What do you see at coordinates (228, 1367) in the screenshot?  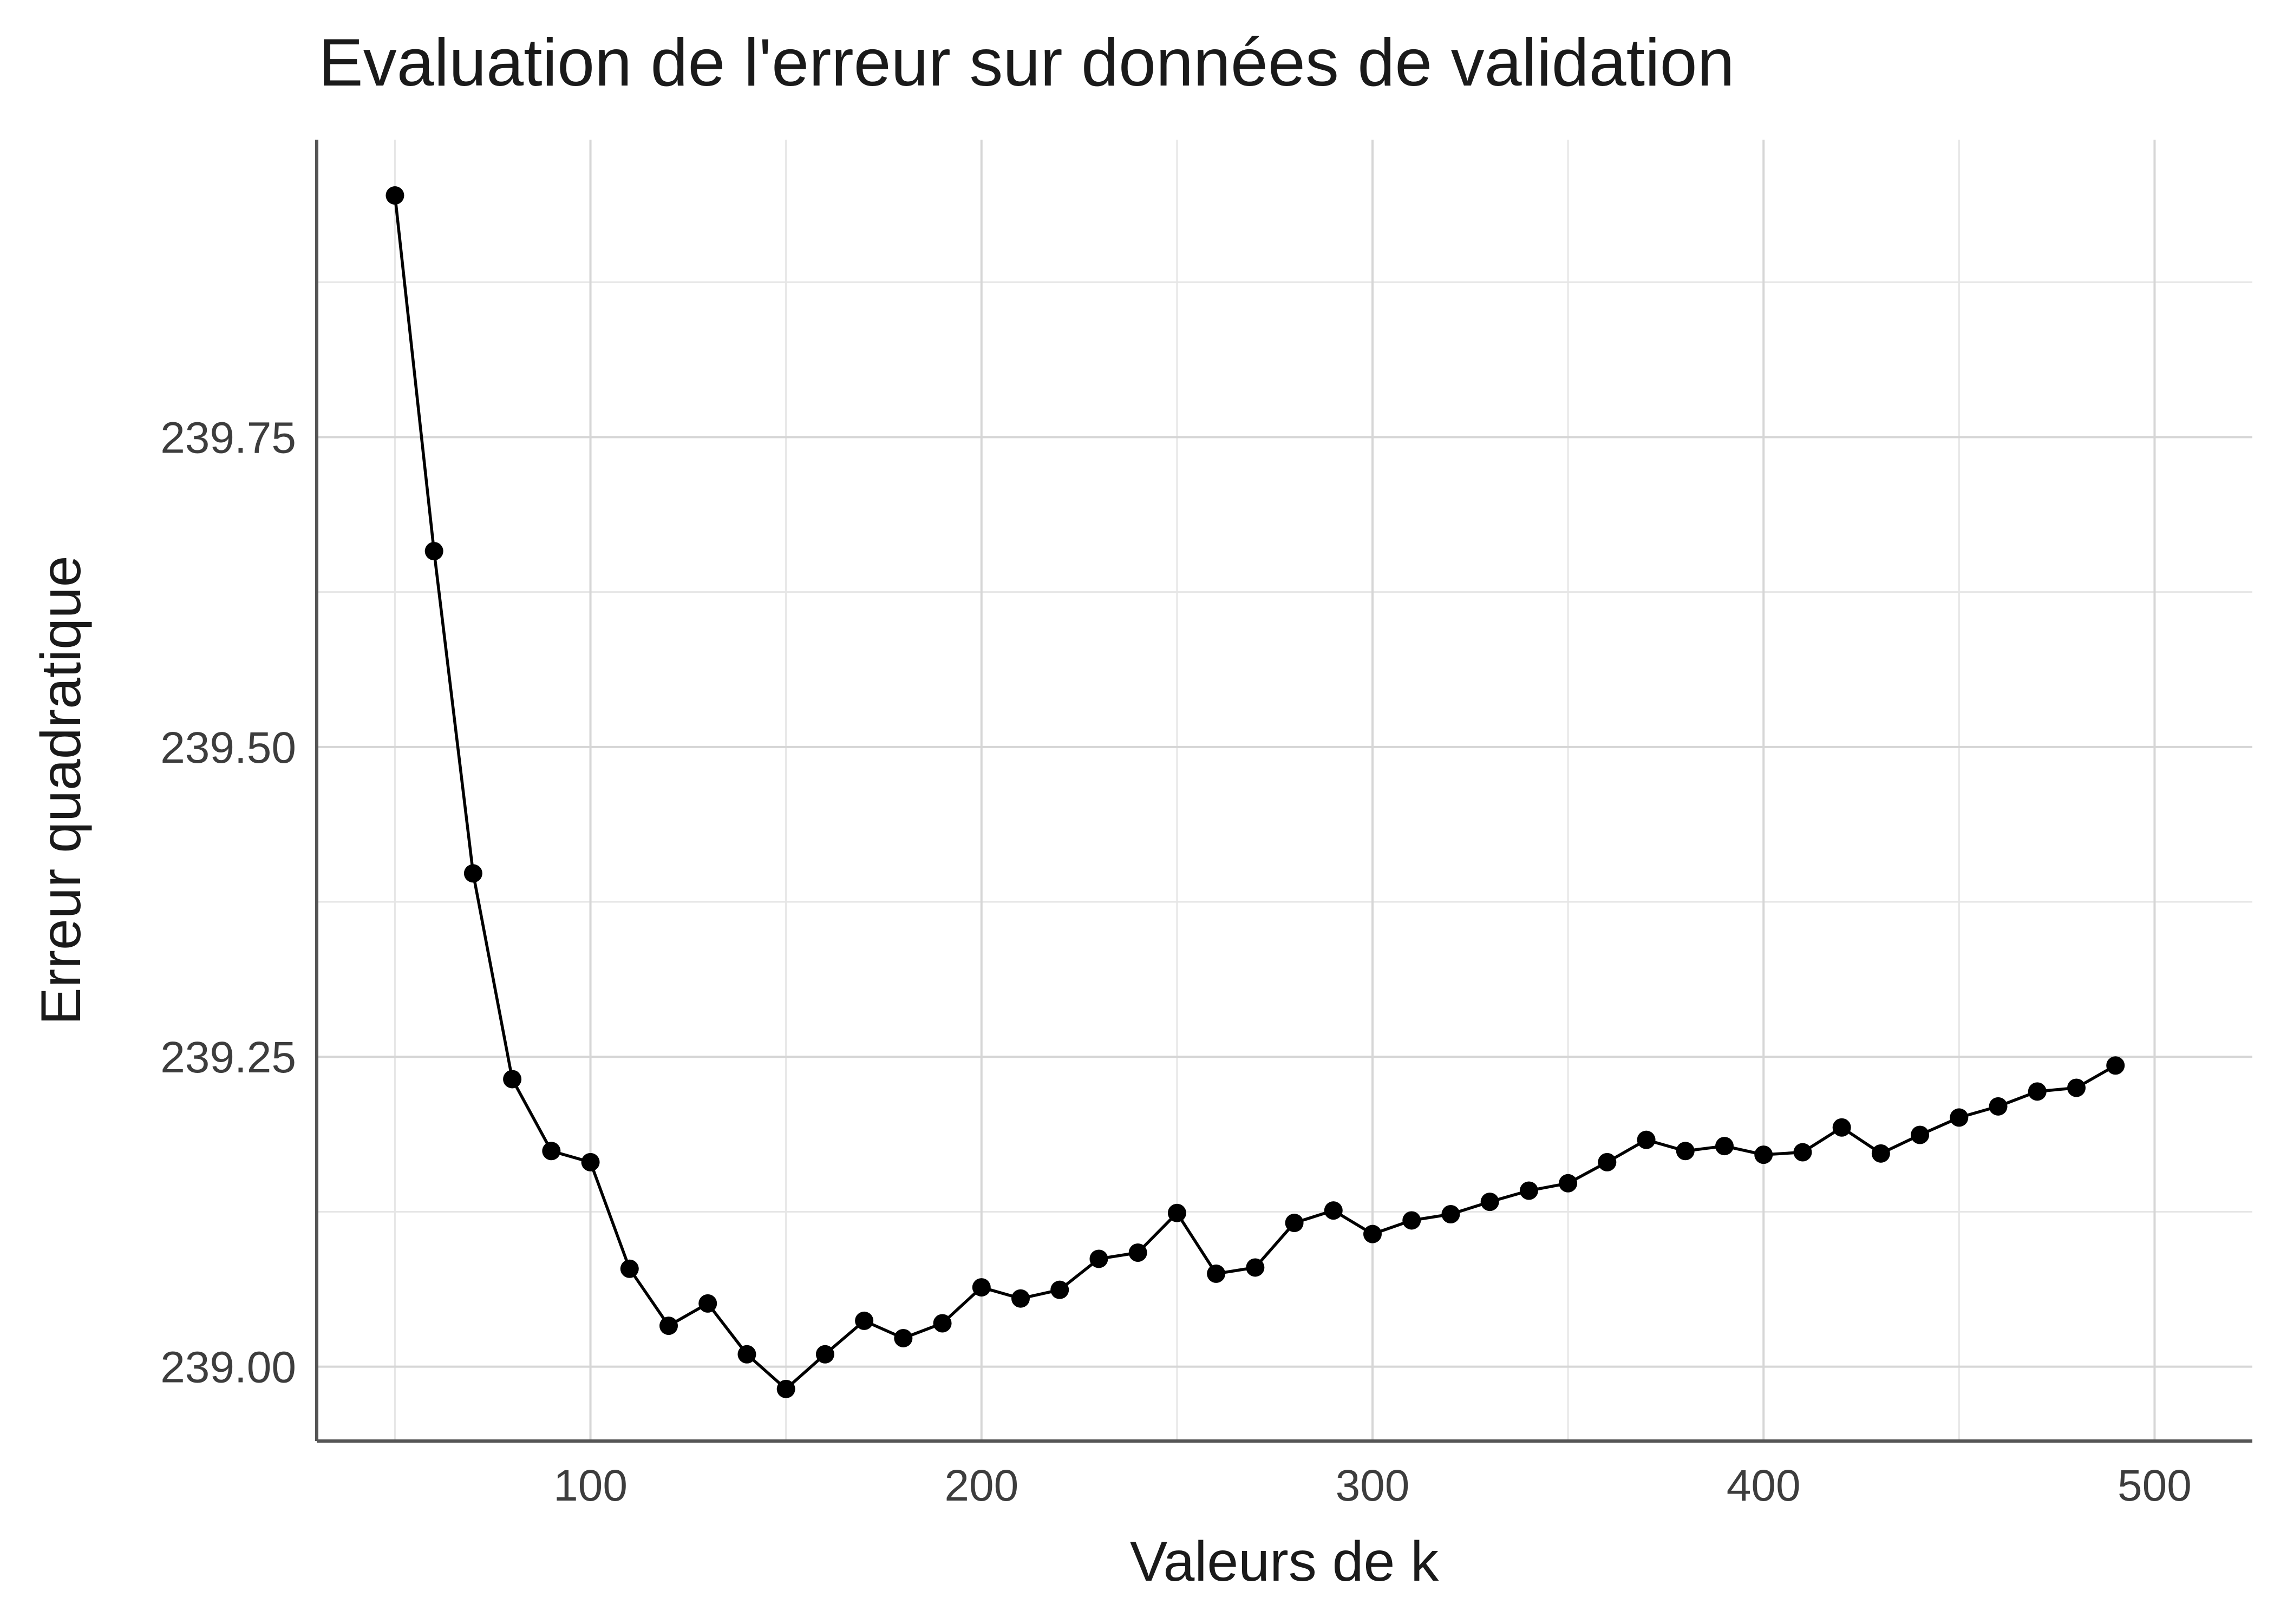 I see `y-tick-label: 239.00` at bounding box center [228, 1367].